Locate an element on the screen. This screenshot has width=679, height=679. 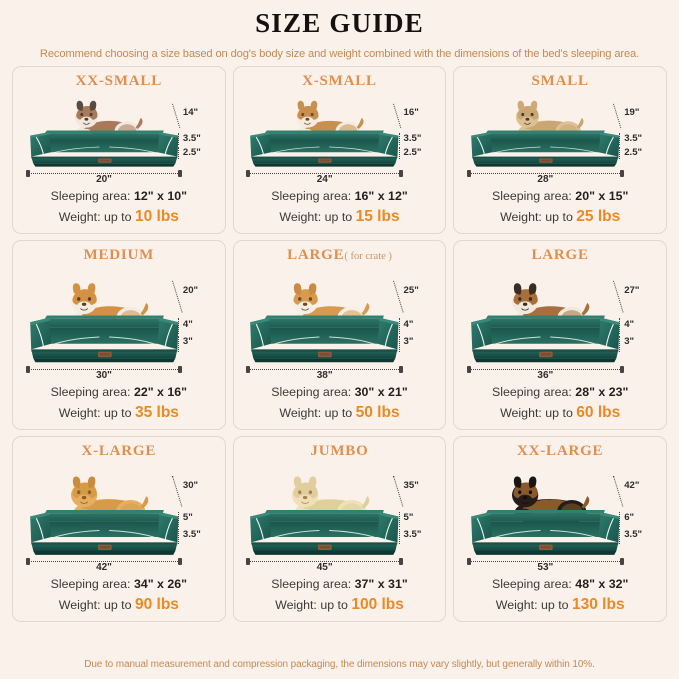
width-label: 38" is located at coordinates (324, 376).